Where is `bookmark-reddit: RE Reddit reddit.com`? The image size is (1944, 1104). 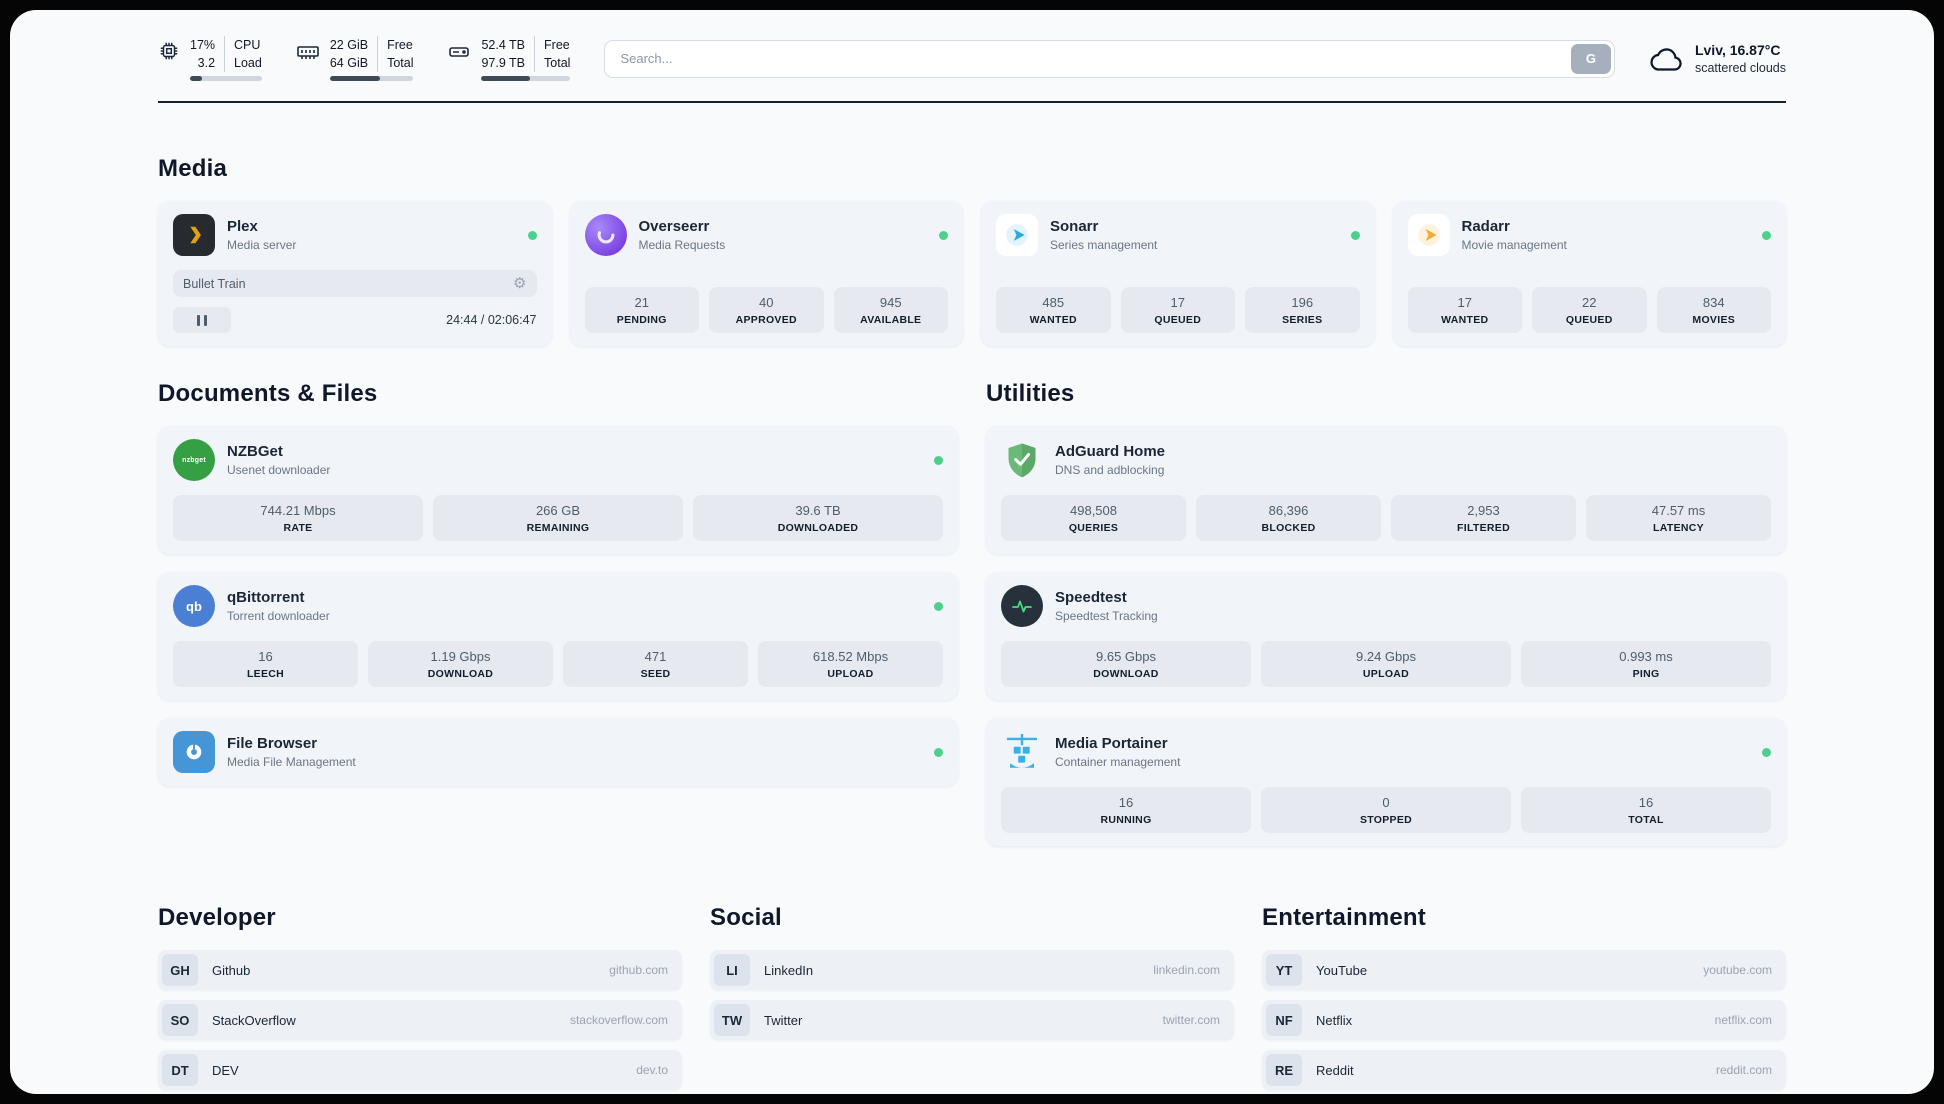
bookmark-reddit: RE Reddit reddit.com is located at coordinates (1524, 1070).